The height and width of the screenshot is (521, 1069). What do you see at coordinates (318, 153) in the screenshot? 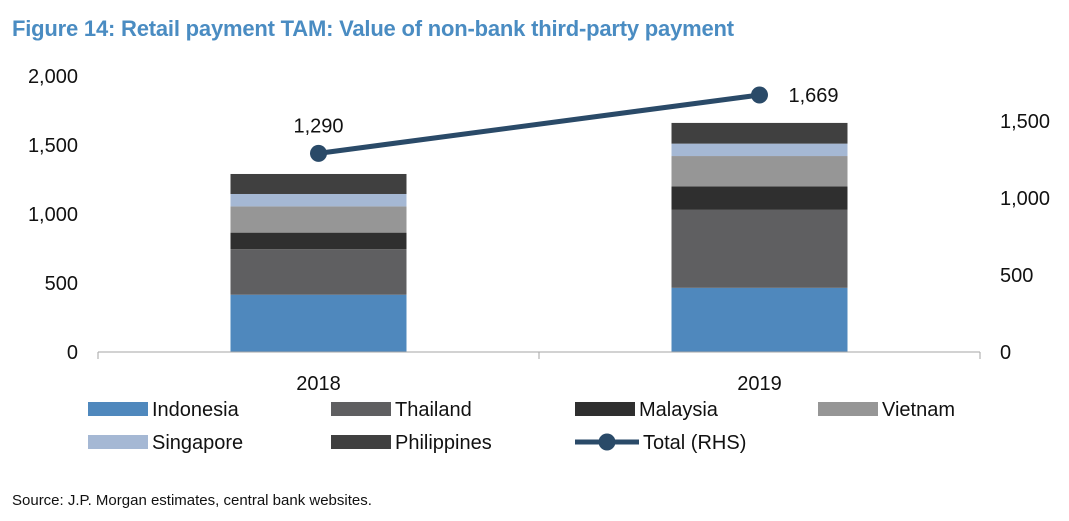
I see `total-point-2018` at bounding box center [318, 153].